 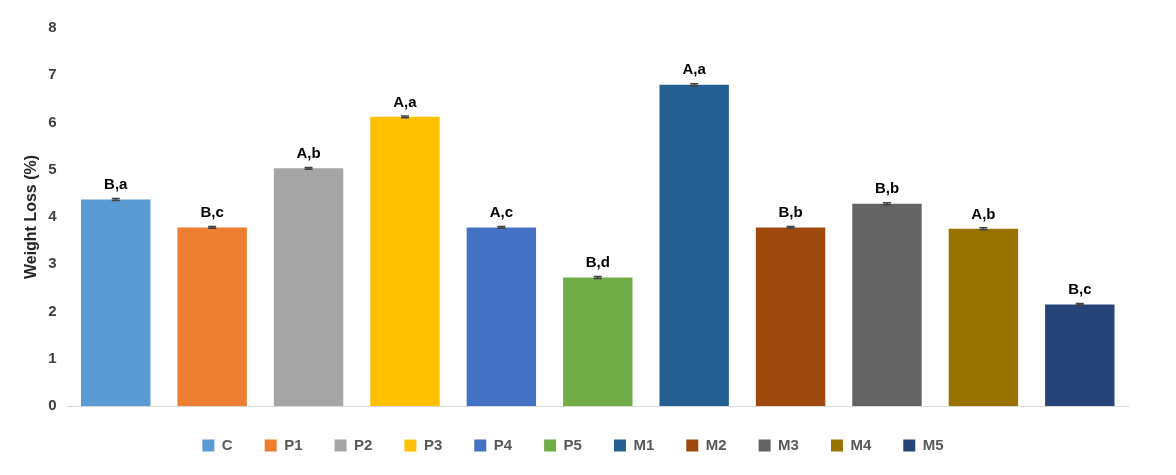 I want to click on y-tick-label: 2, so click(x=52, y=310).